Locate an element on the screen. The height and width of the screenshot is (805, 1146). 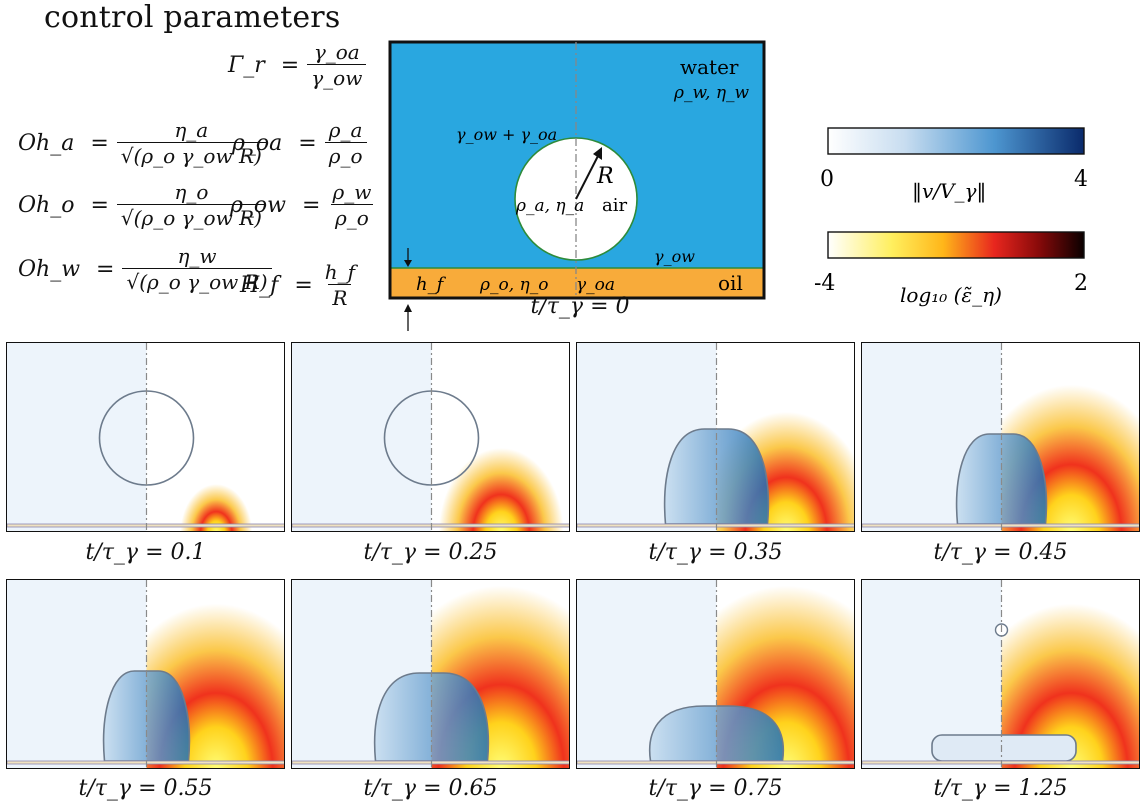
snapshot-caption: t/τ_γ = 0.25 is located at coordinates (430, 552).